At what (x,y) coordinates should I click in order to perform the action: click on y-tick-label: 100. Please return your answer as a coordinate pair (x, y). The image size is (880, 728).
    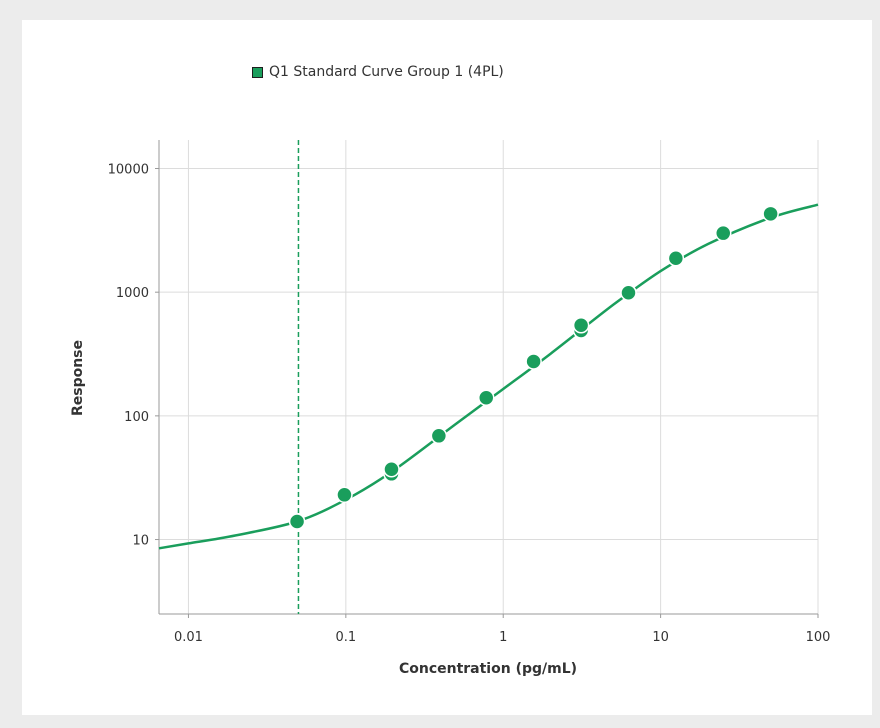
    Looking at the image, I should click on (136, 417).